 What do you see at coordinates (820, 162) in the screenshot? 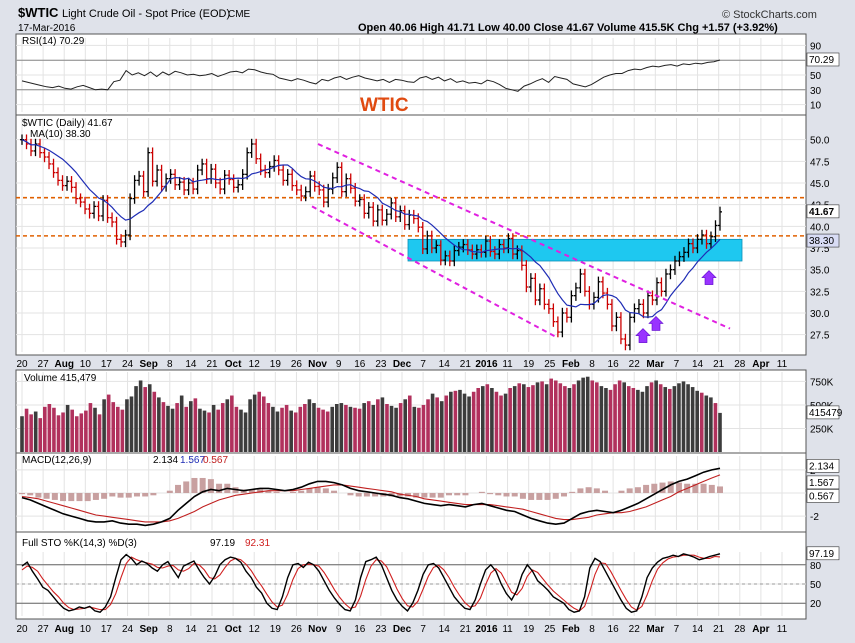
I see `y-tick-label: 47.5` at bounding box center [820, 162].